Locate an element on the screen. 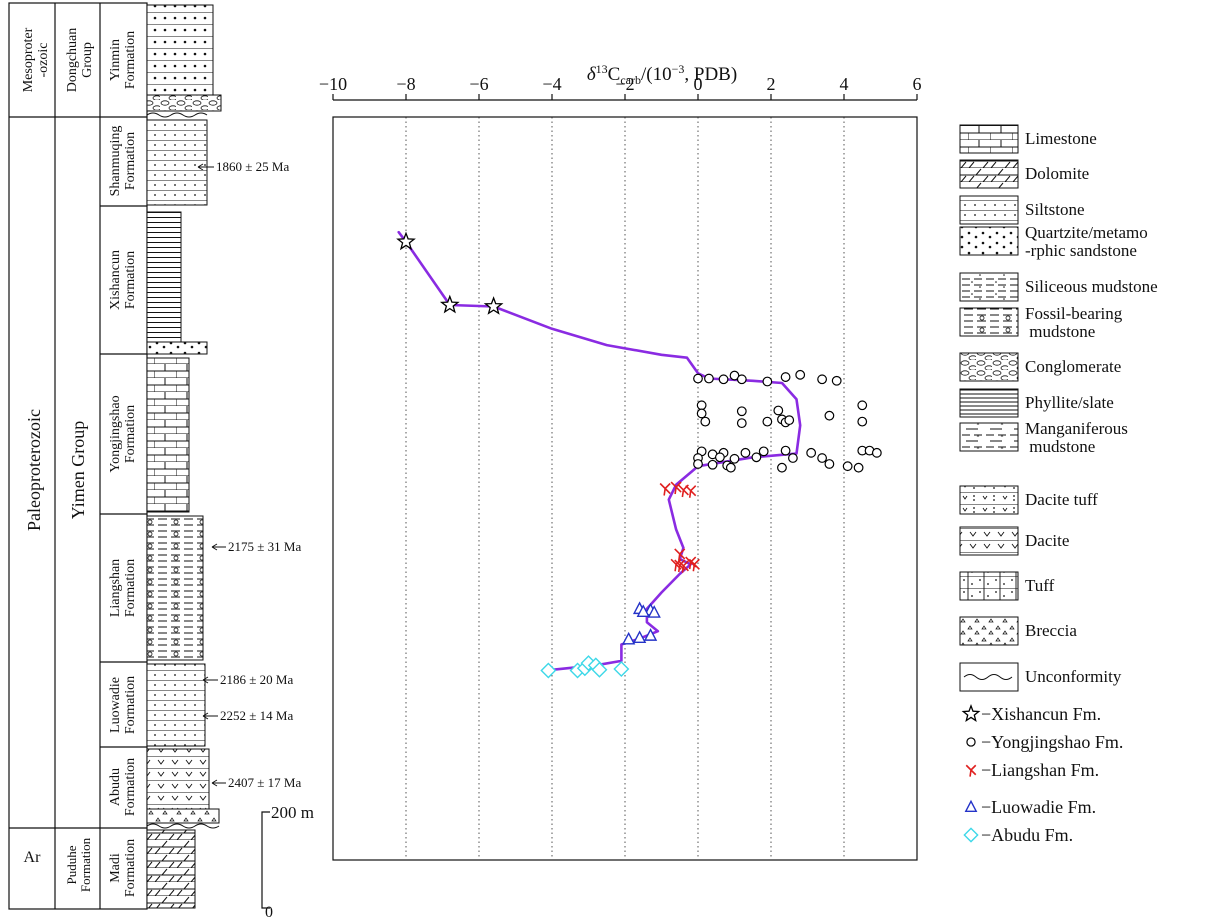 This screenshot has height=921, width=1213. legend-item-unconformity: Unconformity is located at coordinates (1040, 677).